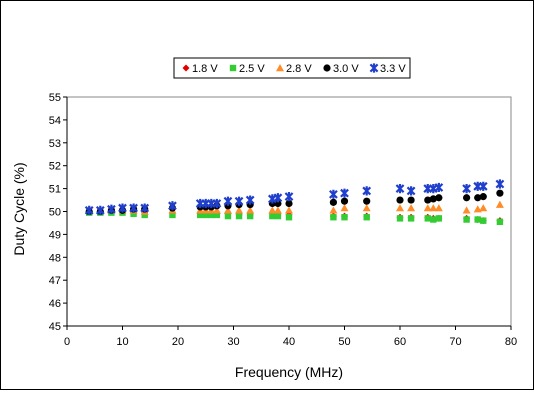 This screenshot has height=395, width=534. Describe the element at coordinates (233, 342) in the screenshot. I see `x-tick-label: 30` at that location.